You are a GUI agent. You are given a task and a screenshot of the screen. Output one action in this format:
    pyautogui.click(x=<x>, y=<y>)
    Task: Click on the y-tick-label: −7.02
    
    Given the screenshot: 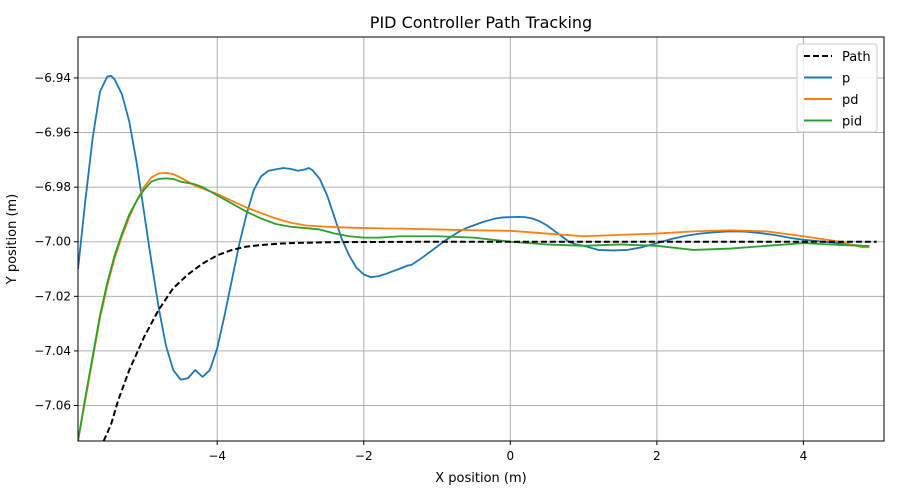 What is the action you would take?
    pyautogui.click(x=52, y=296)
    